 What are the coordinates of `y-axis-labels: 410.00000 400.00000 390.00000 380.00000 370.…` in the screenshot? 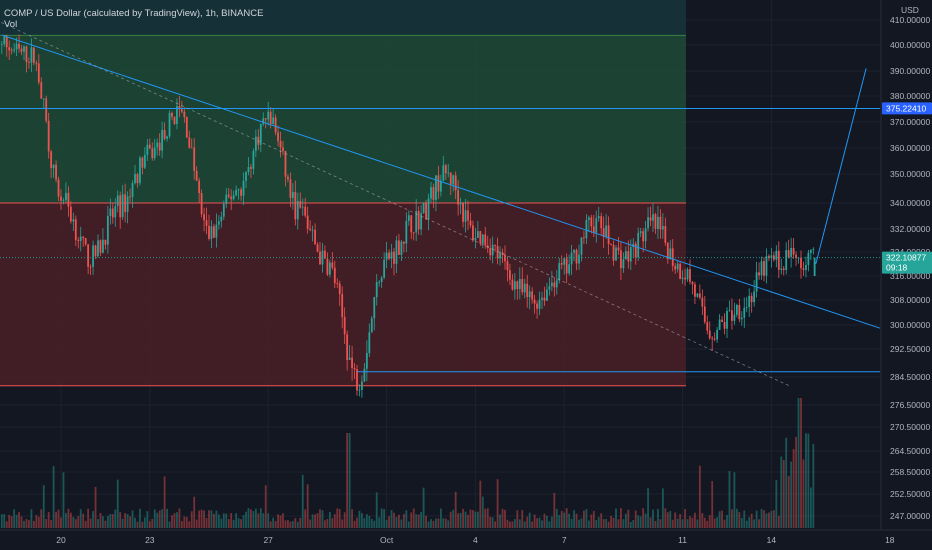 It's located at (910, 268).